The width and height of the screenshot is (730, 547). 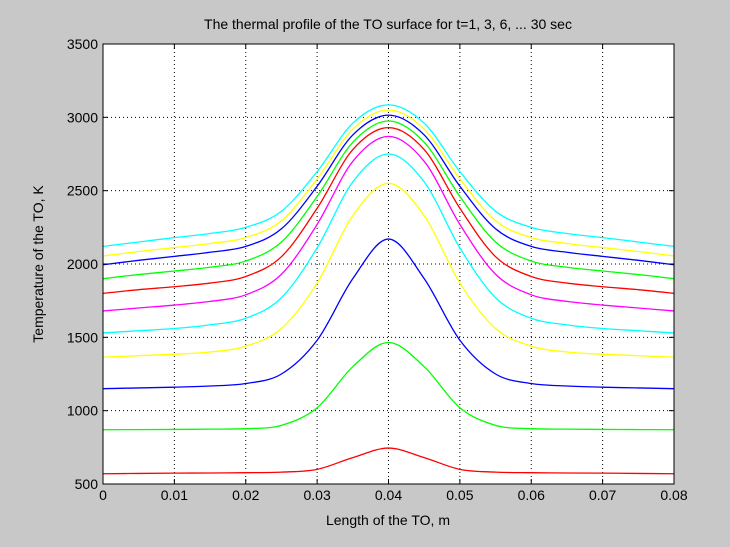 I want to click on y-tick-label: 3000, so click(x=82, y=117).